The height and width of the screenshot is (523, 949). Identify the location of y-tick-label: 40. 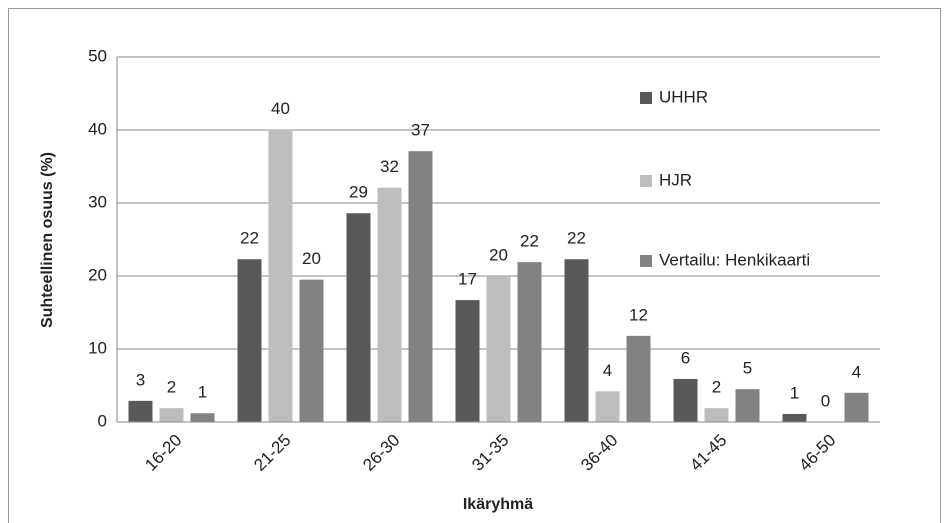
(97, 128).